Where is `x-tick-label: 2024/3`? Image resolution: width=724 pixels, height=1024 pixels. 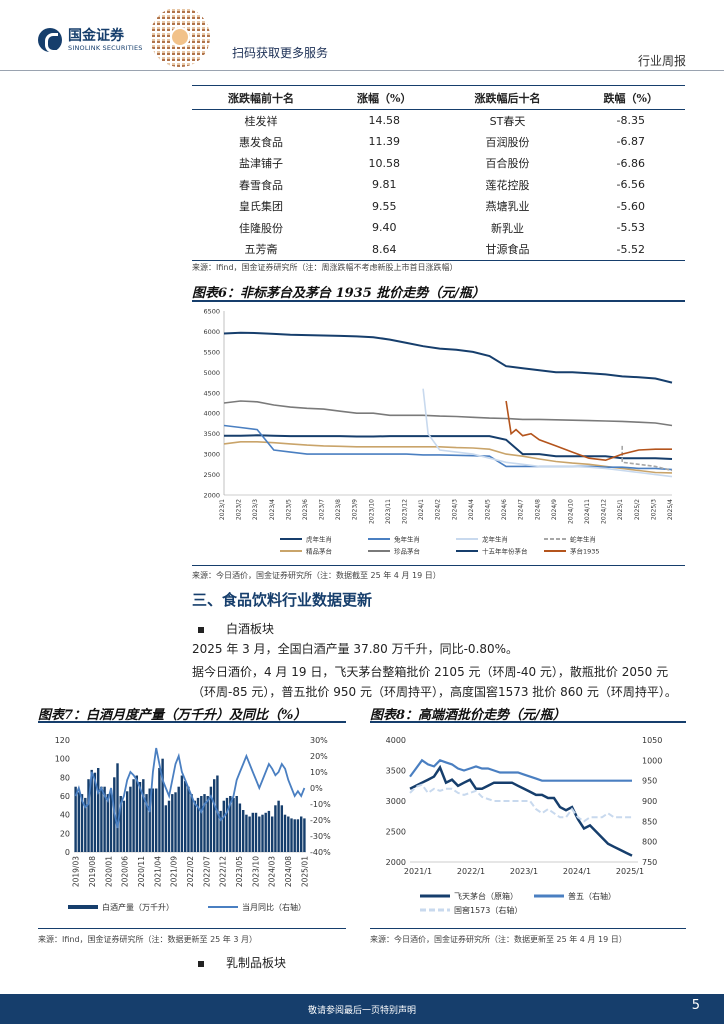
x-tick-label: 2024/3 is located at coordinates (454, 509).